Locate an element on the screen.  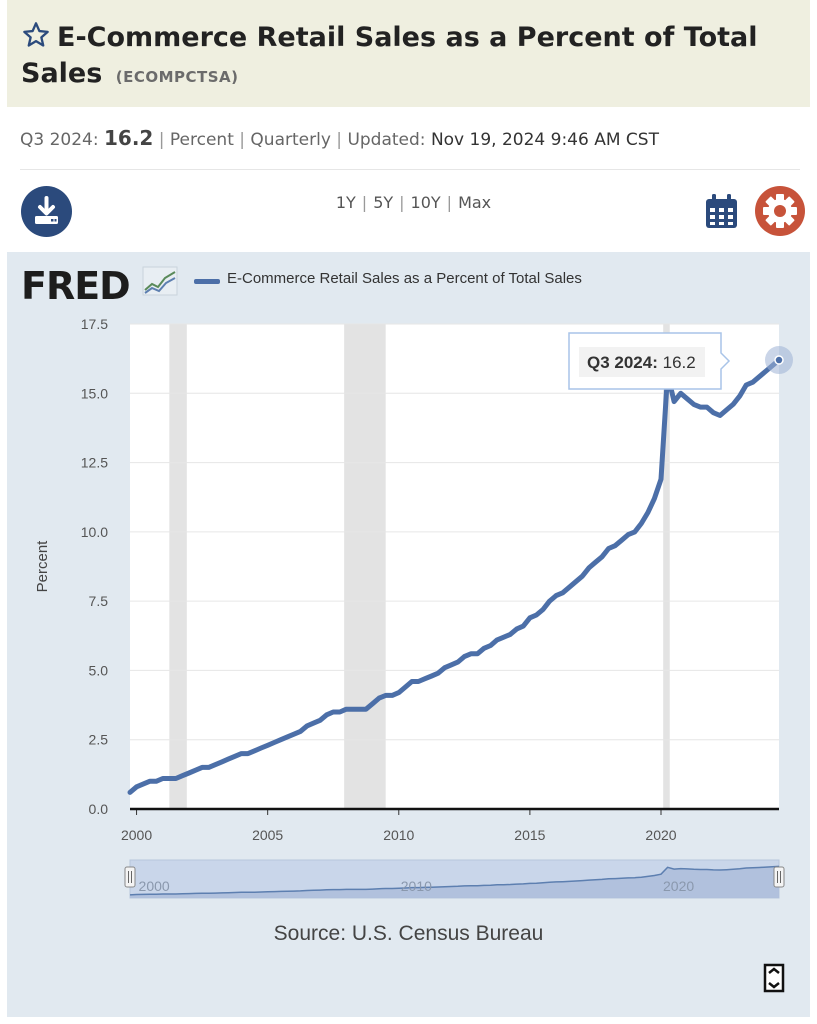
range-1y: 1Y is located at coordinates (345, 202).